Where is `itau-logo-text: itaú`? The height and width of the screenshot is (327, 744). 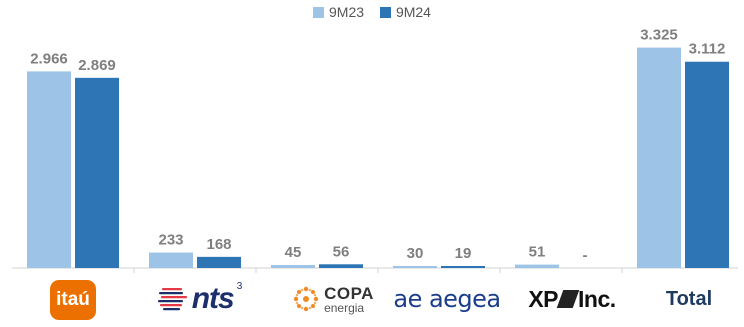
itau-logo-text: itaú is located at coordinates (73, 299).